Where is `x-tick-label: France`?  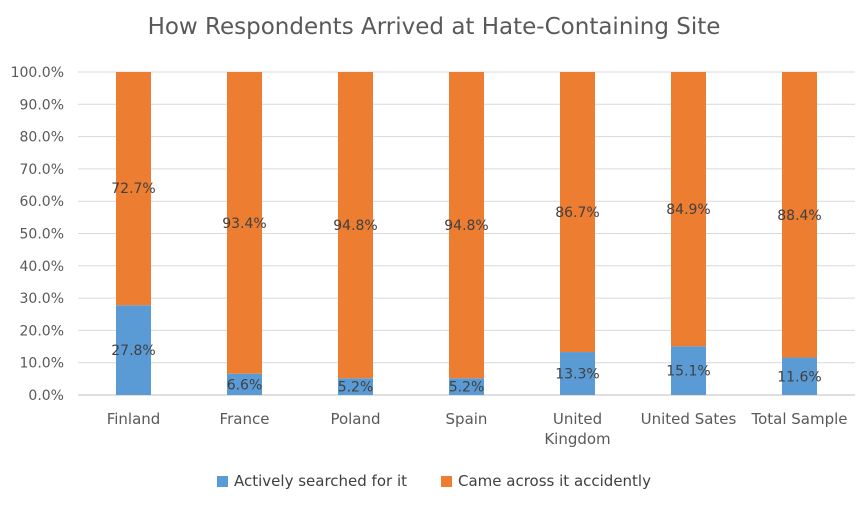
x-tick-label: France is located at coordinates (245, 419).